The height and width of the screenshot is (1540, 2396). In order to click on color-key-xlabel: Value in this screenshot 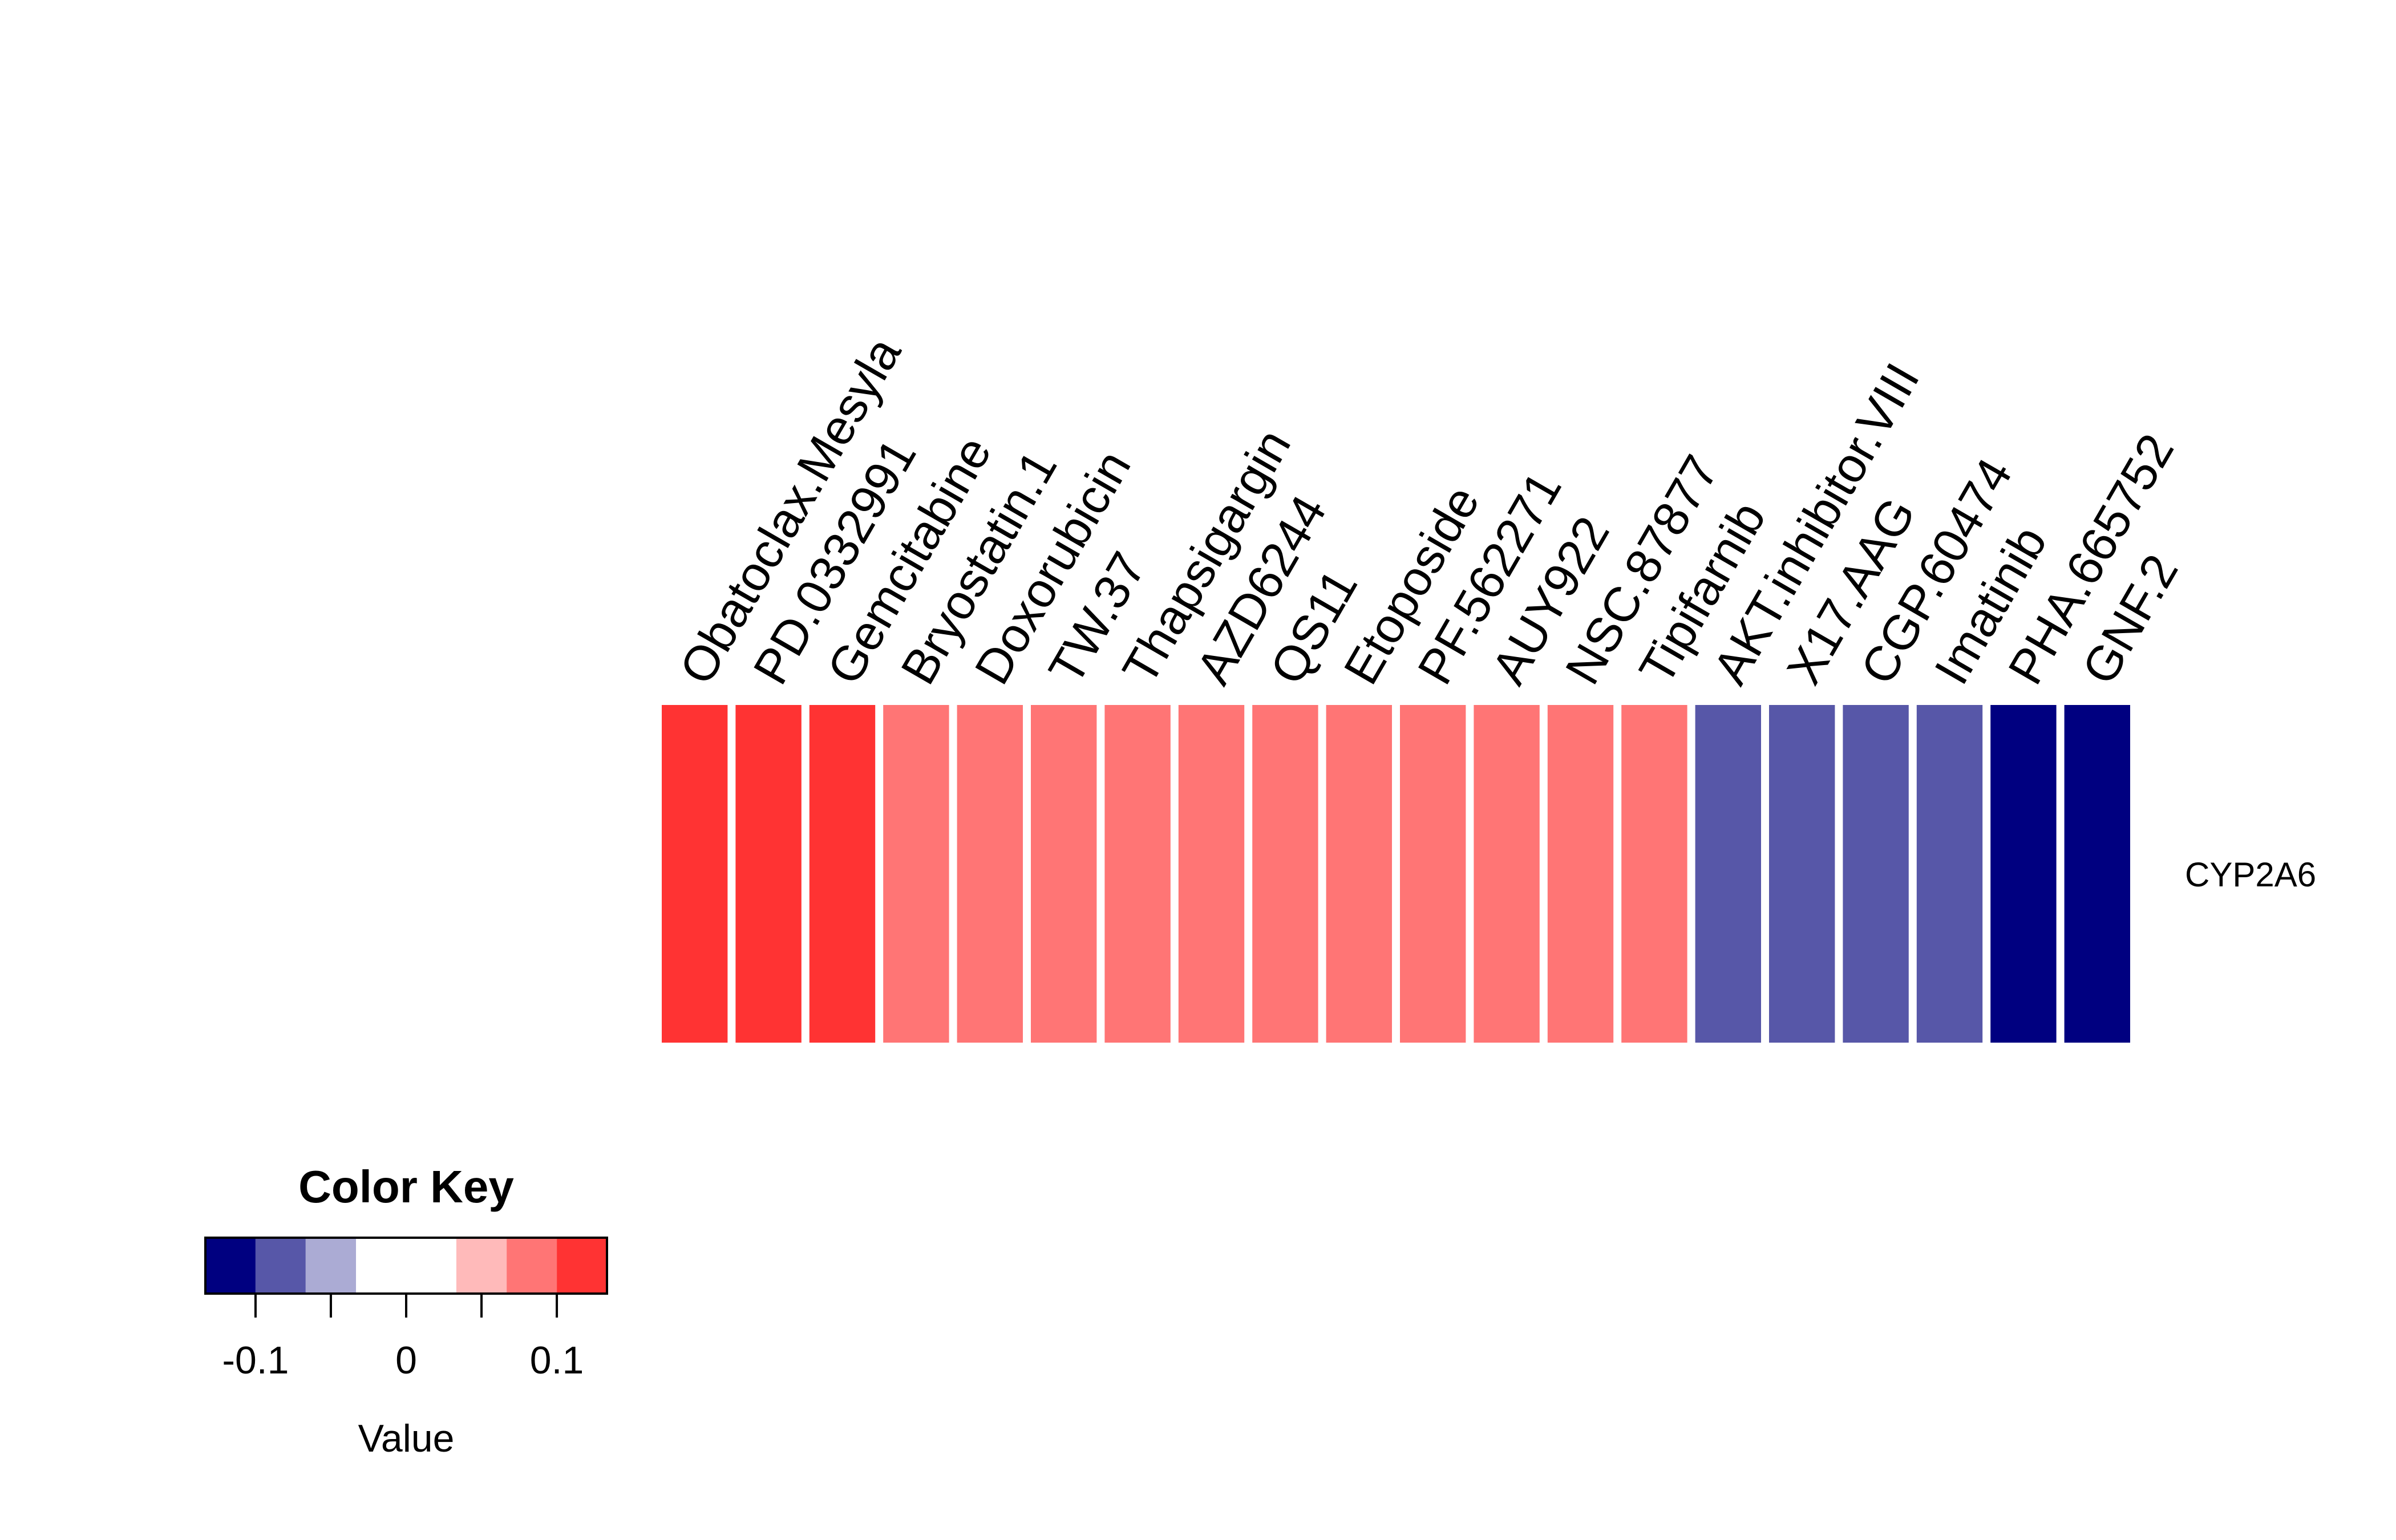, I will do `click(406, 1438)`.